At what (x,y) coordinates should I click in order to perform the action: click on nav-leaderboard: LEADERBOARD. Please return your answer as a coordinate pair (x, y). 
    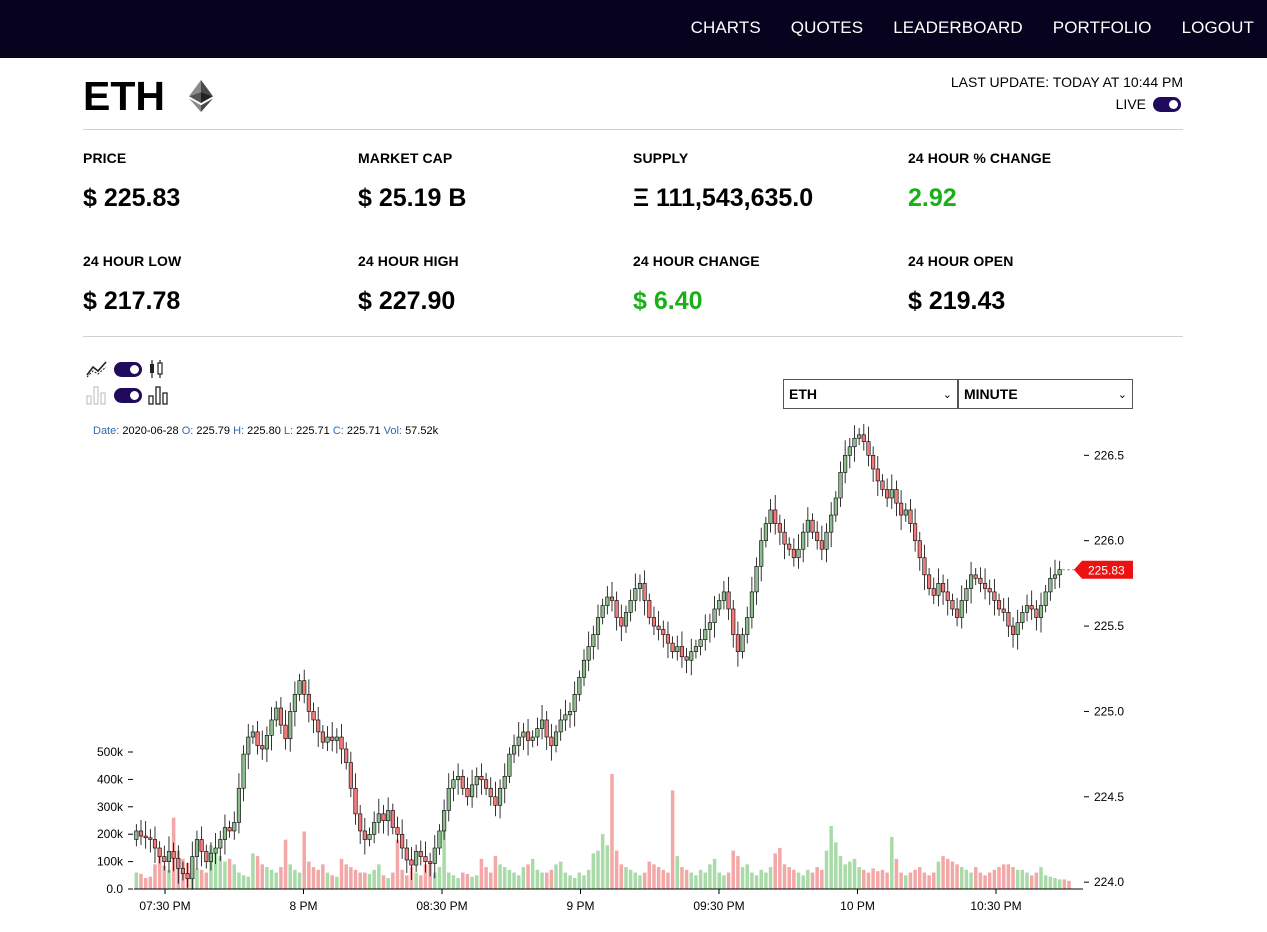
    Looking at the image, I should click on (958, 27).